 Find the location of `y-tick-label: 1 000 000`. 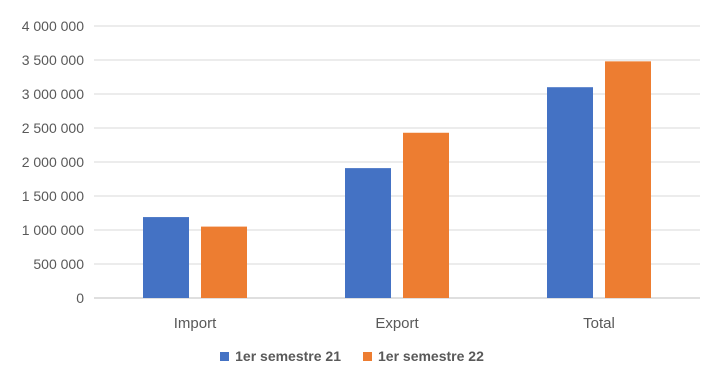

y-tick-label: 1 000 000 is located at coordinates (53, 230).